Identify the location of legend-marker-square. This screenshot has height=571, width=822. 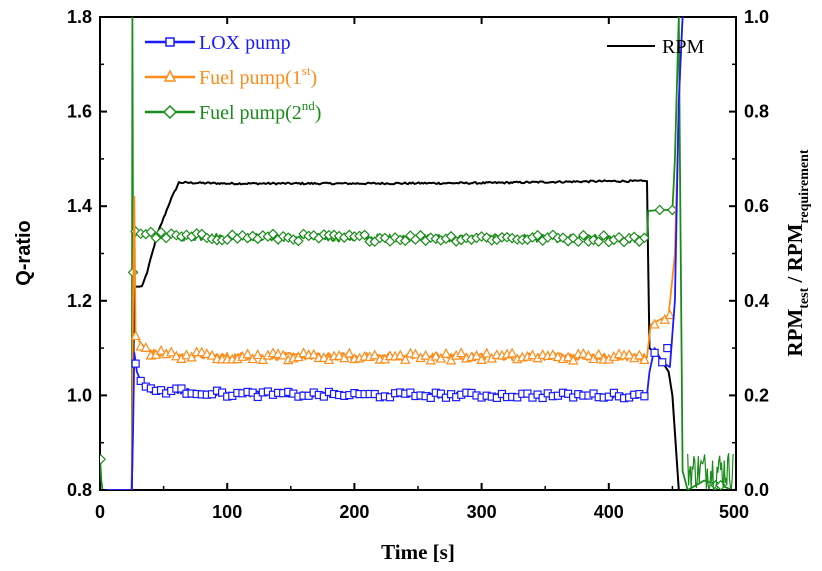
(170, 42).